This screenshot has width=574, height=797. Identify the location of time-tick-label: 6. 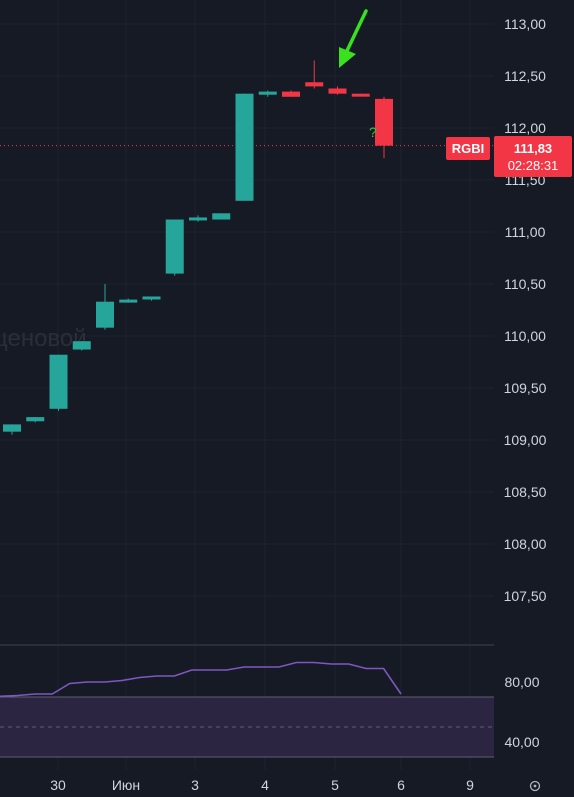
(401, 785).